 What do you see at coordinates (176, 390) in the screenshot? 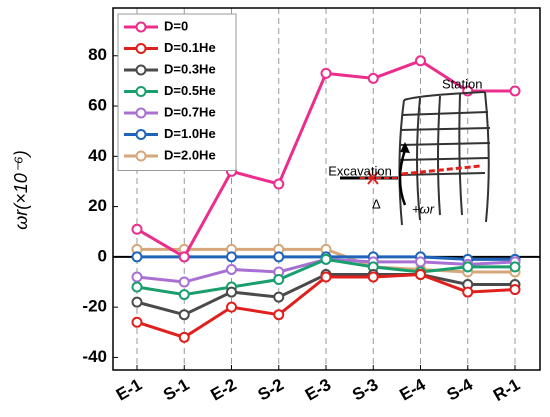
I see `x-tick-label: S-1` at bounding box center [176, 390].